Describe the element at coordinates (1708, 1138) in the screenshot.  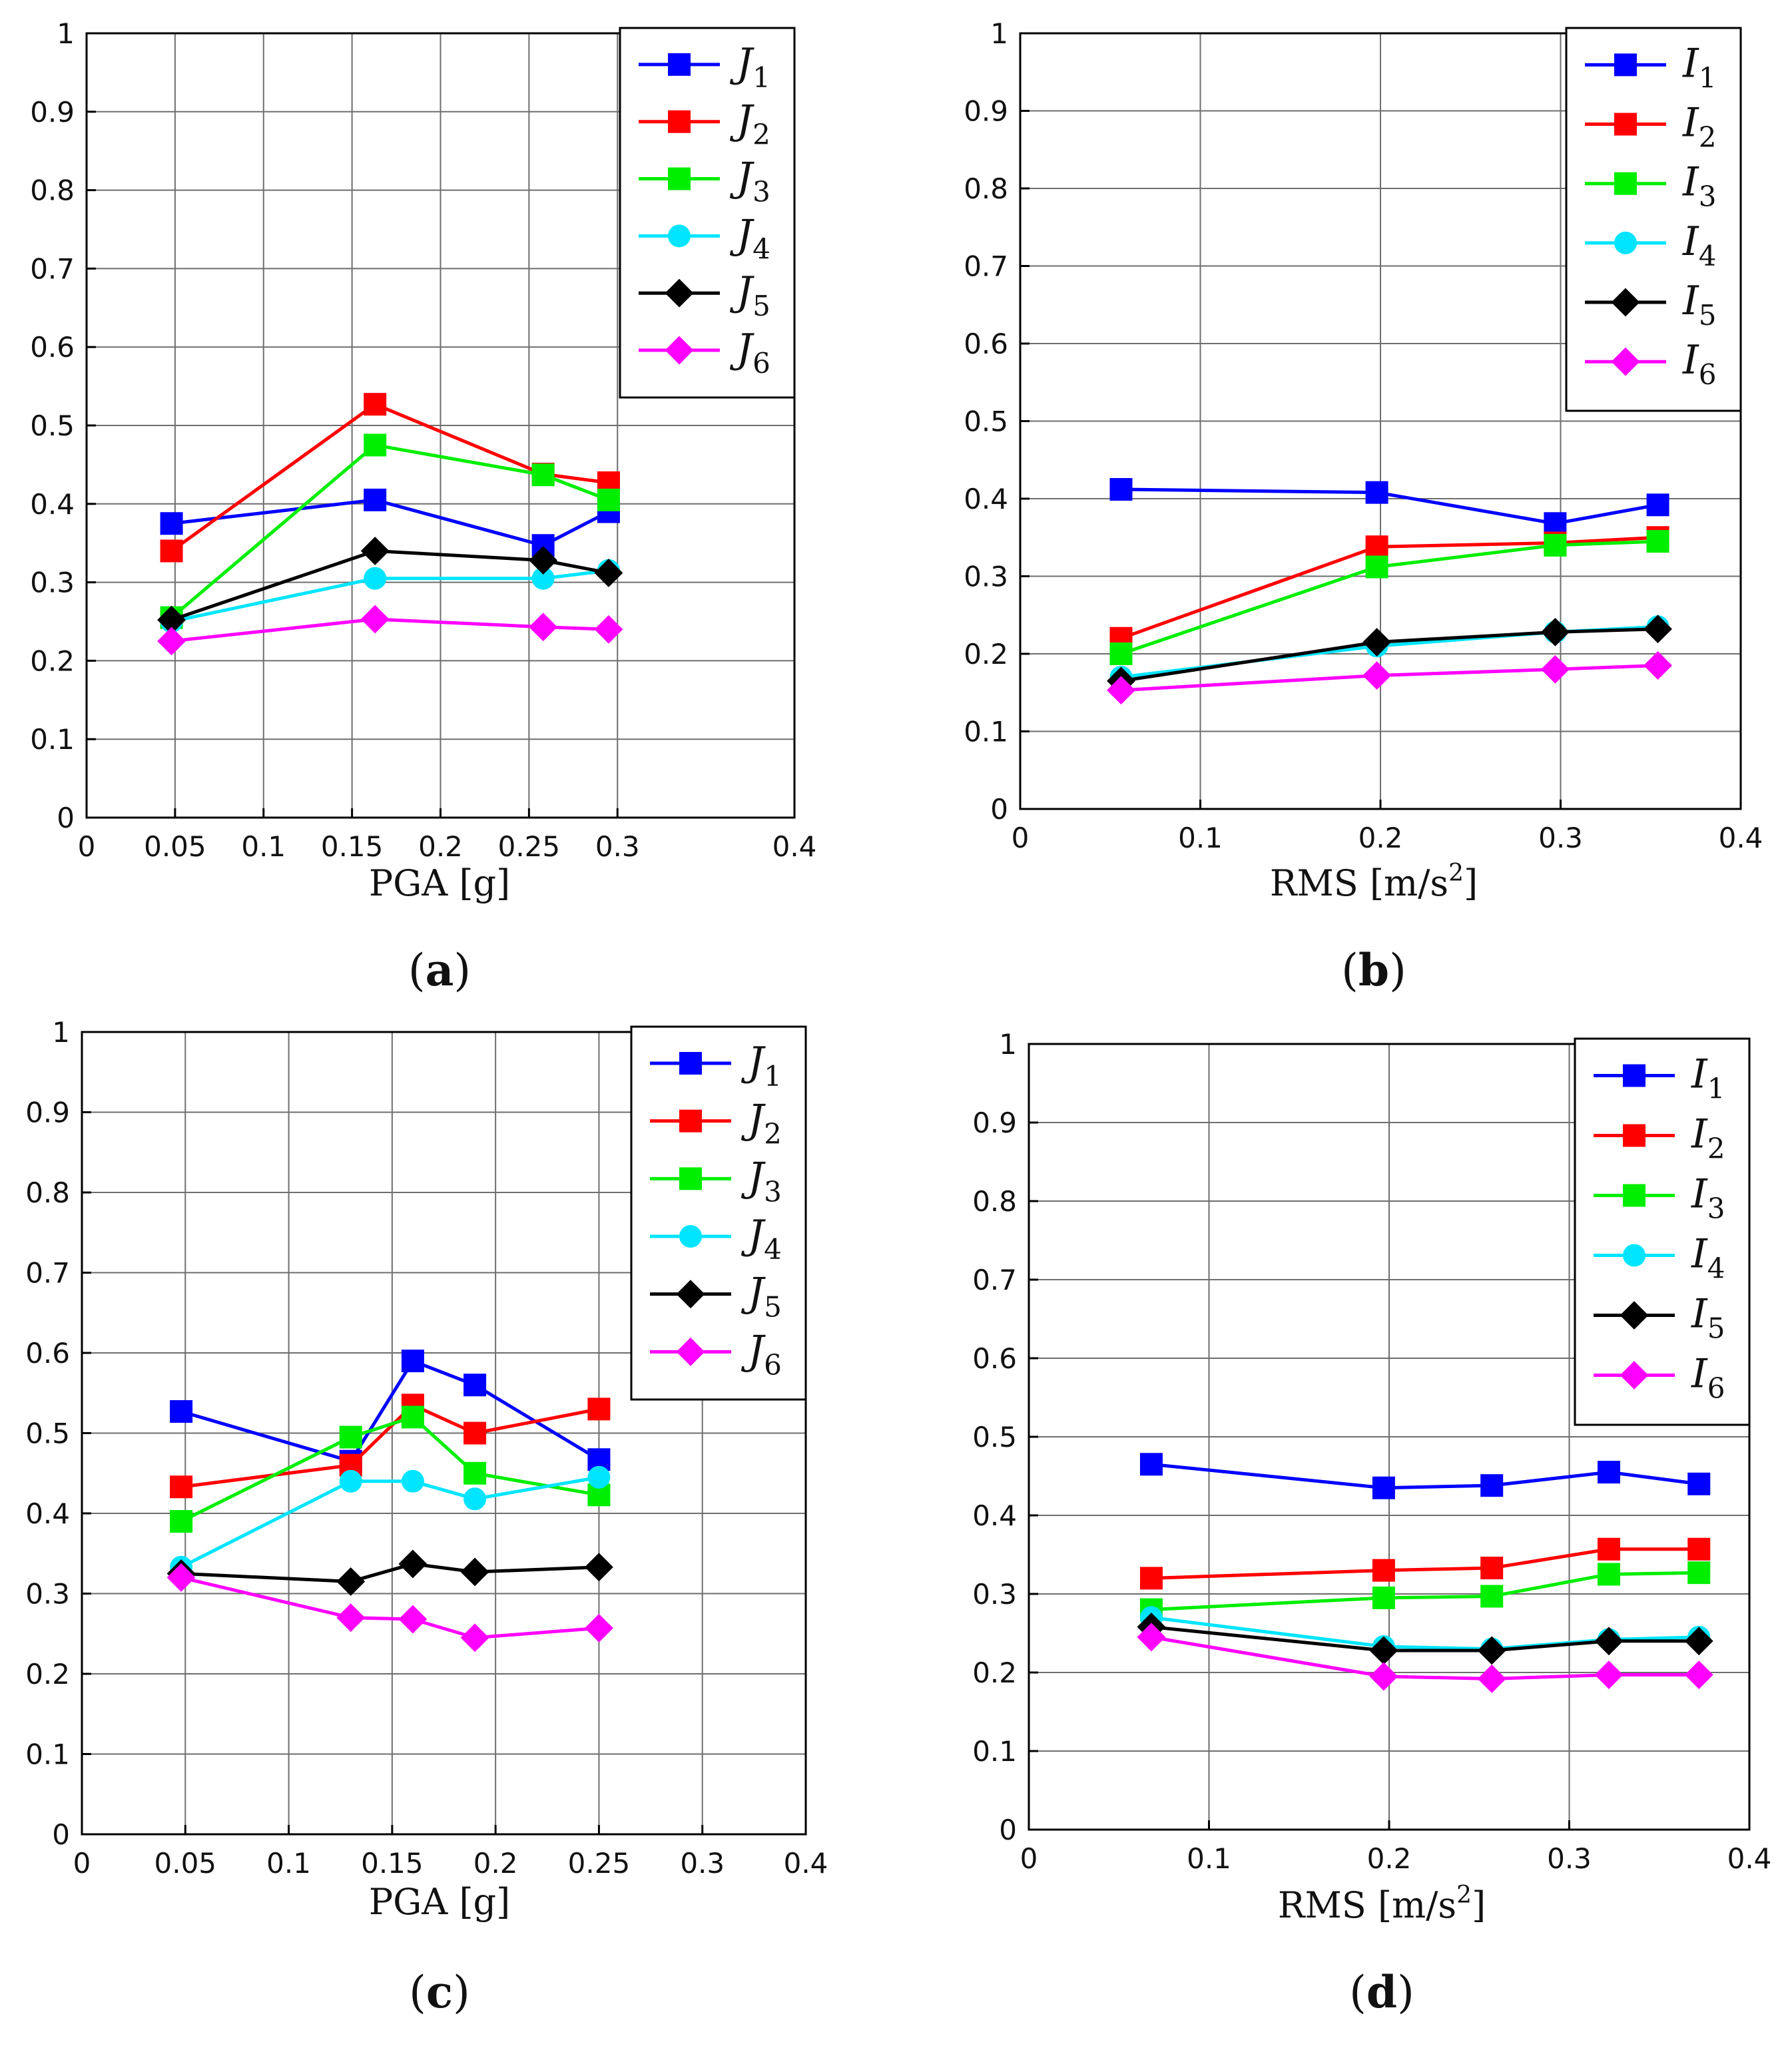
I see `legend-label: I2` at that location.